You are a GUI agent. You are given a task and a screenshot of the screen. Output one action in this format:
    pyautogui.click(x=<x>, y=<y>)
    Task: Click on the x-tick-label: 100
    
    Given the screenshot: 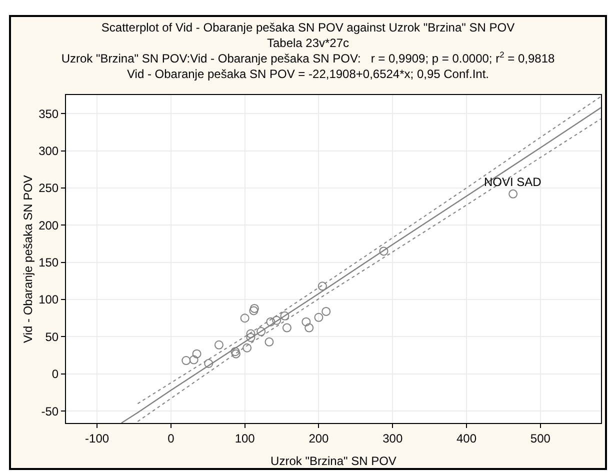 What is the action you would take?
    pyautogui.click(x=245, y=438)
    